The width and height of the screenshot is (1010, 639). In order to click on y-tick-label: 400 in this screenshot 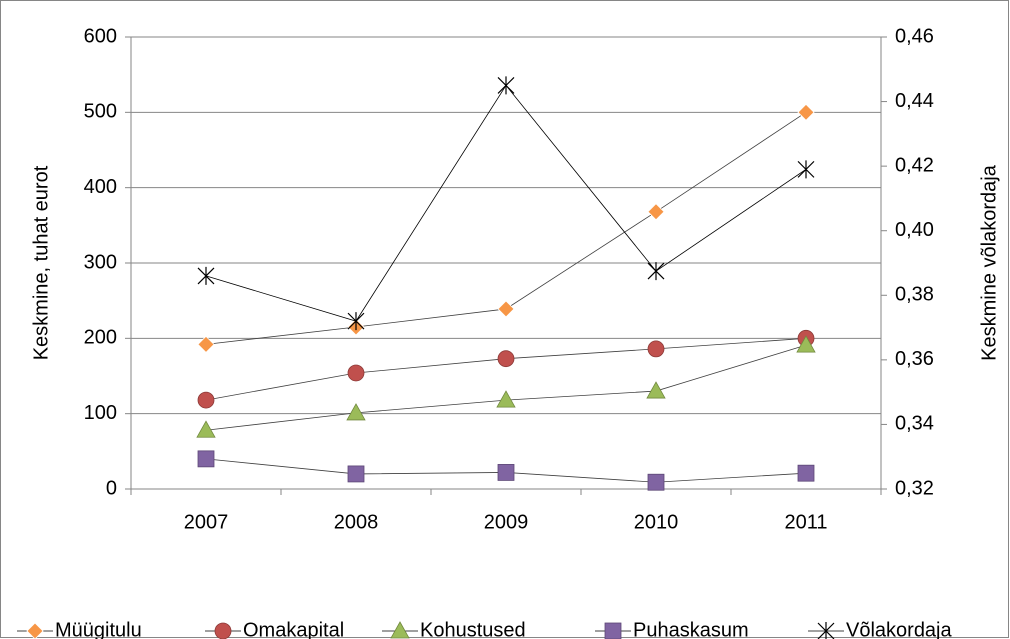, I will do `click(100, 187)`.